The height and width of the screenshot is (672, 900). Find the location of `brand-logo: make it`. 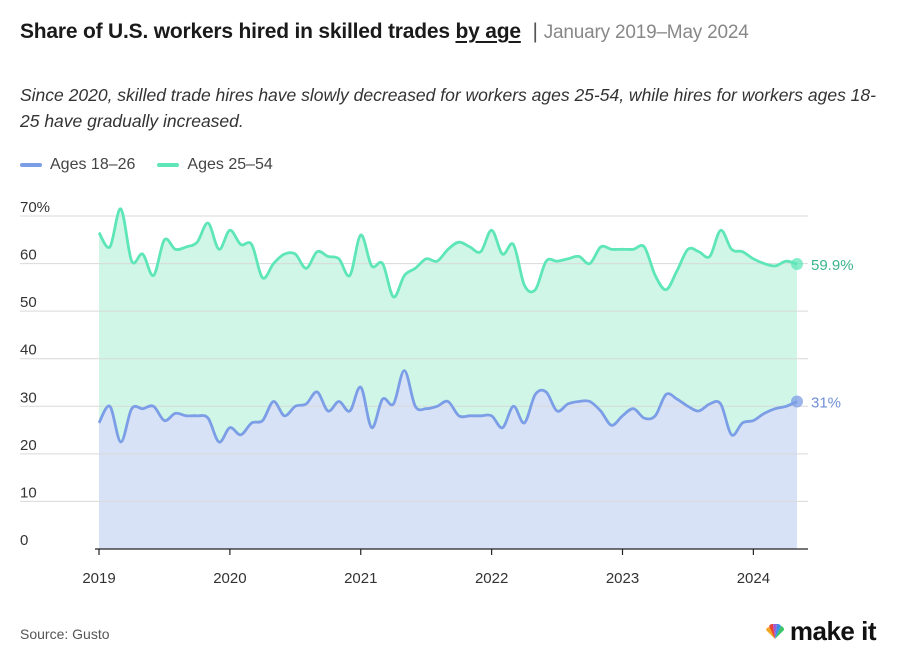

brand-logo: make it is located at coordinates (820, 631).